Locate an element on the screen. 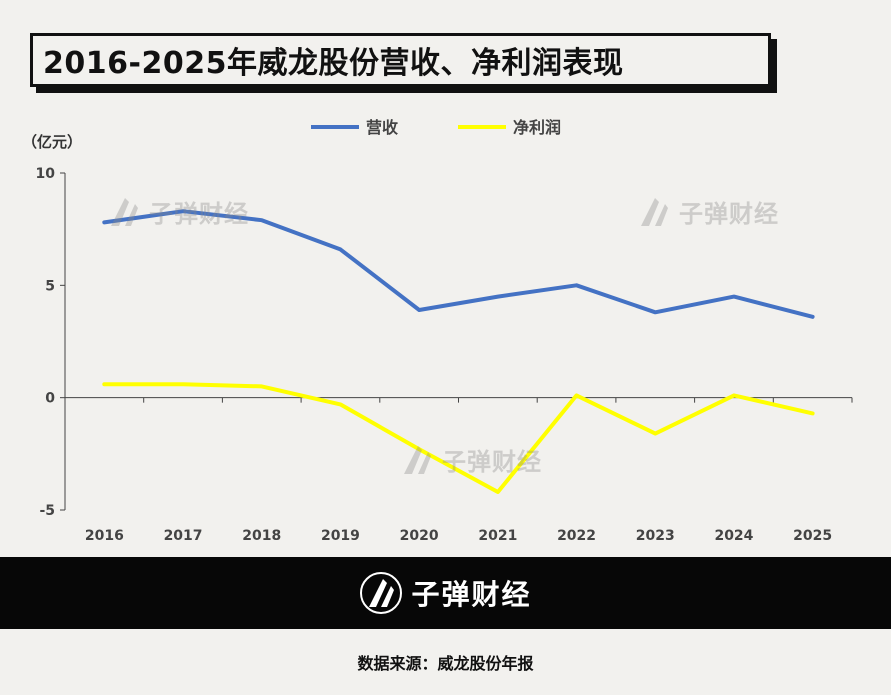 The width and height of the screenshot is (891, 695). y-tick-label: 10 is located at coordinates (46, 174).